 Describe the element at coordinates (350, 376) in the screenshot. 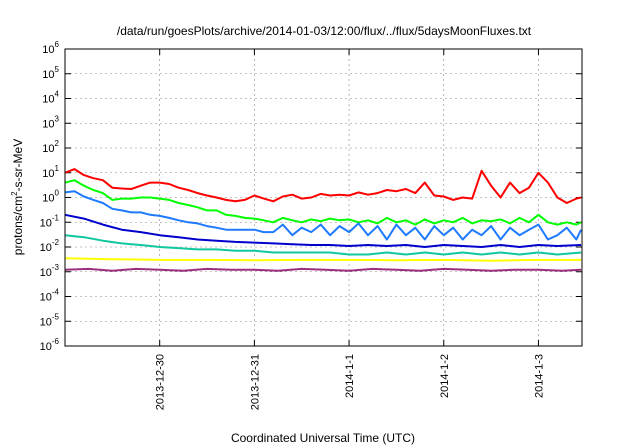

I see `x-tick-label: 2014-1-1` at that location.